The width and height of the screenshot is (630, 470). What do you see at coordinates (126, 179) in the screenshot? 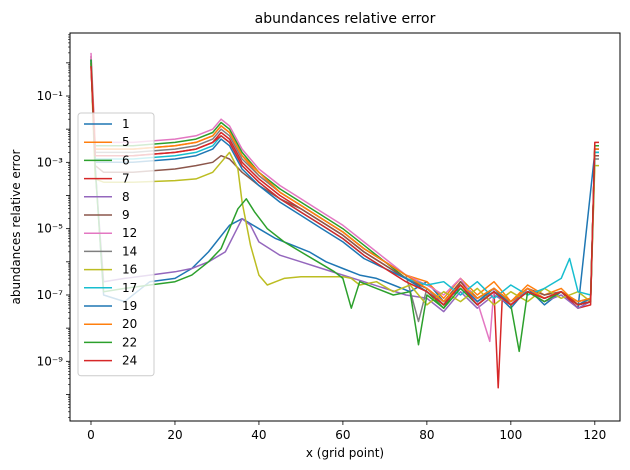
I see `legend-label-7: 7` at bounding box center [126, 179].